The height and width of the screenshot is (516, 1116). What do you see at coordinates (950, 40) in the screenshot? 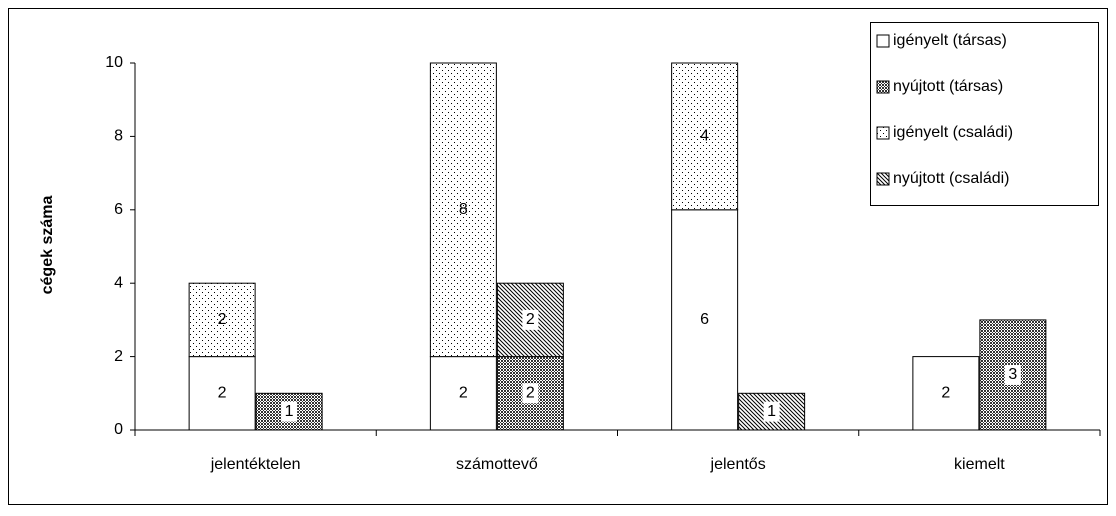
I see `legend-label: igényelt (társas)` at bounding box center [950, 40].